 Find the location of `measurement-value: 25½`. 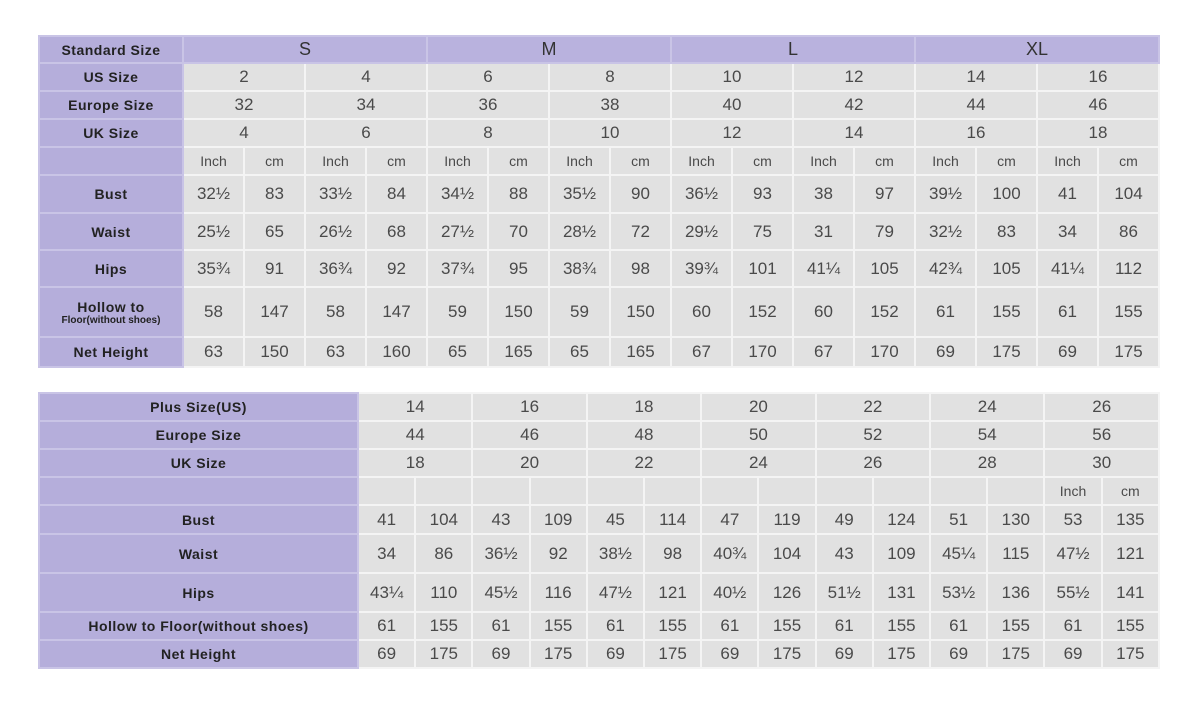

measurement-value: 25½ is located at coordinates (213, 231).